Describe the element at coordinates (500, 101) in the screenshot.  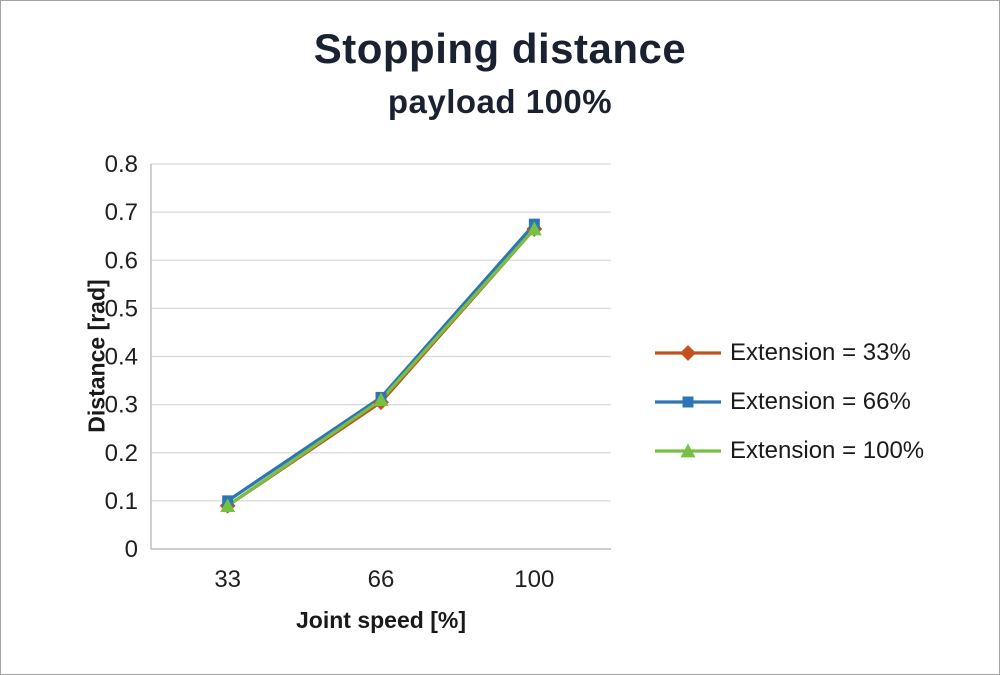
I see `chart-subtitle: payload 100%` at that location.